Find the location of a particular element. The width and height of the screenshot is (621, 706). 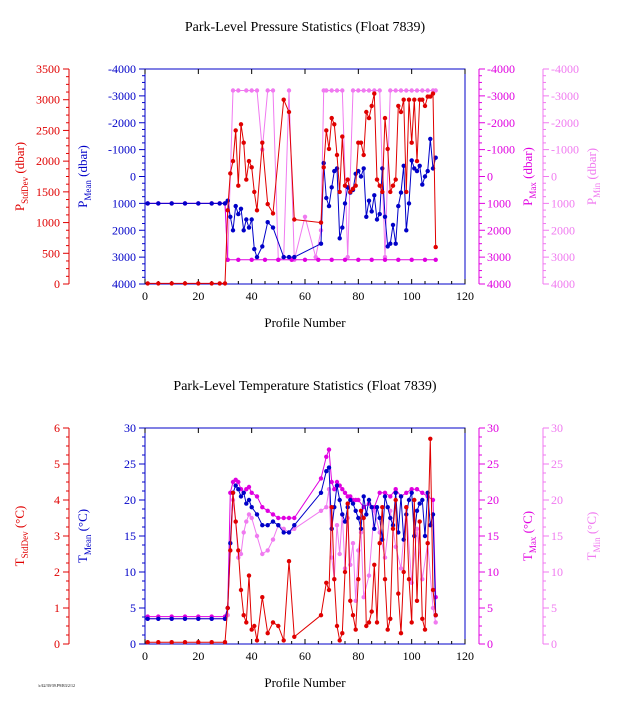

temperature-min-tick-label: 0 is located at coordinates (554, 644).